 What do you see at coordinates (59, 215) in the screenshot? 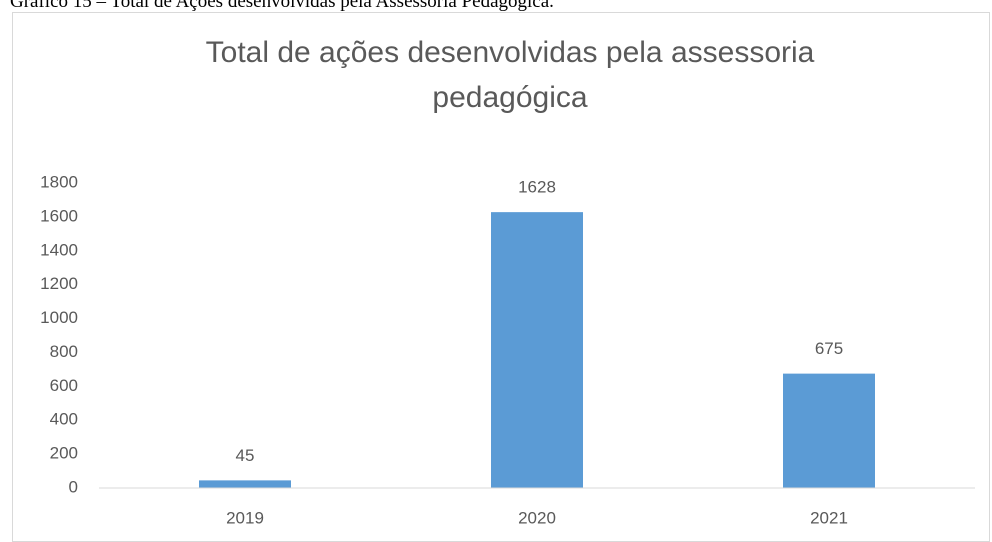
I see `y-tick-label: 1600` at bounding box center [59, 215].